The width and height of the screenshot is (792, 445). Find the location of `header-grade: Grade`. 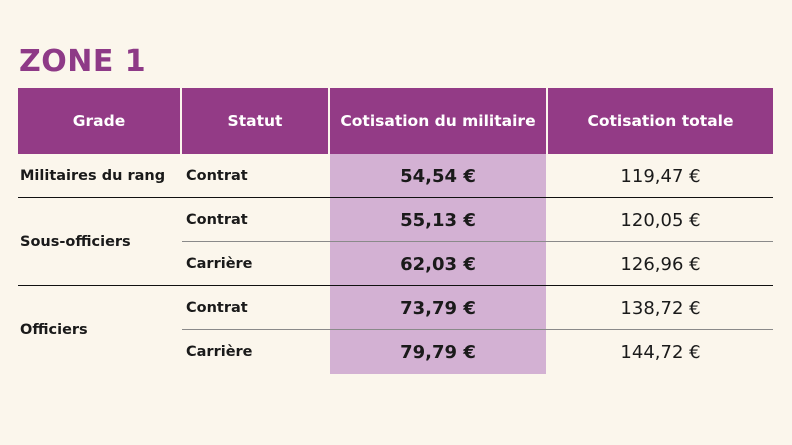

header-grade: Grade is located at coordinates (99, 121).